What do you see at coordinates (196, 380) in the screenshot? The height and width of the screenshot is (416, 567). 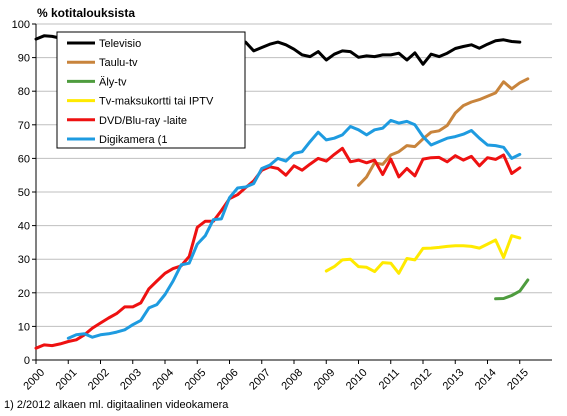 I see `x-tick-label: 2005` at bounding box center [196, 380].